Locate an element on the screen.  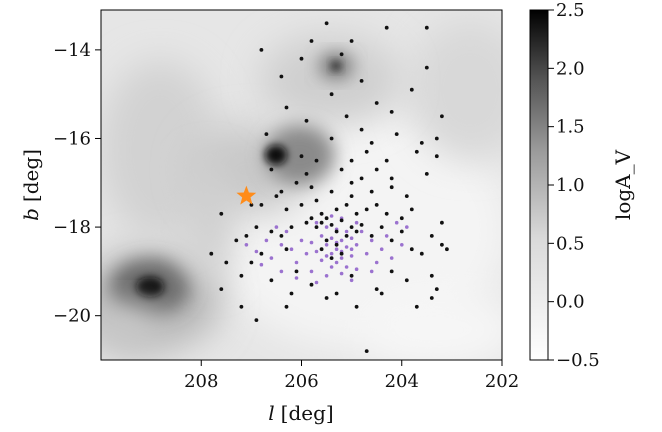
x-tick-label: 208 is located at coordinates (201, 381).